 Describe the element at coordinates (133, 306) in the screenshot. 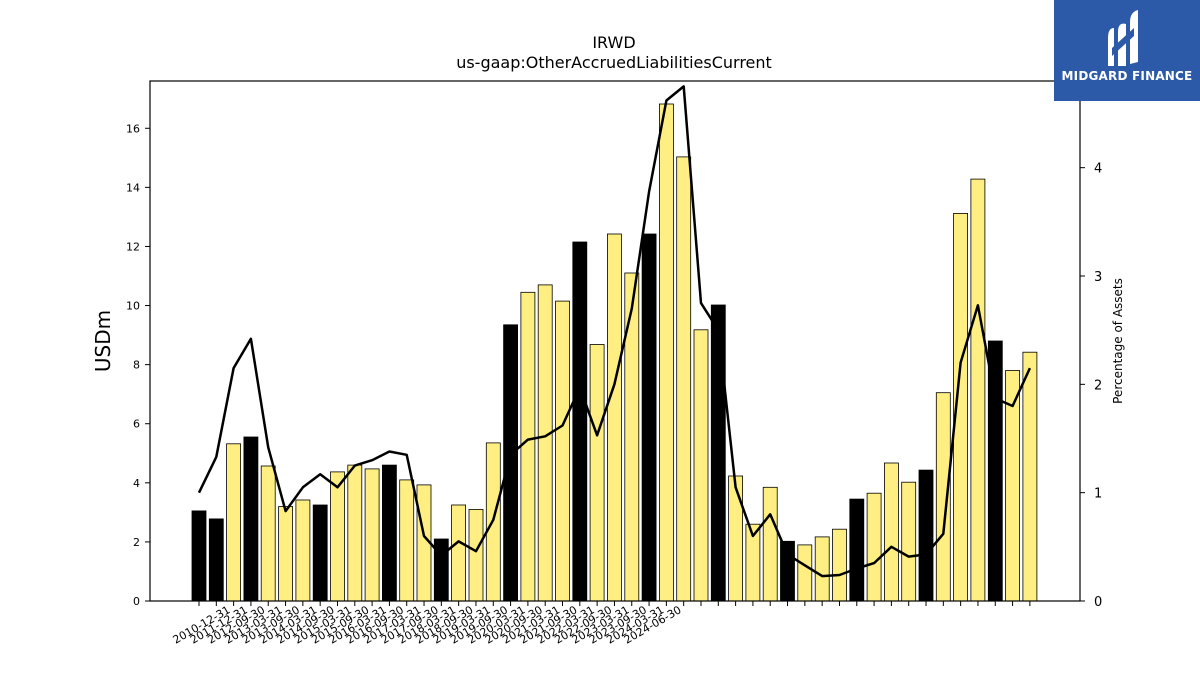

I see `y-tick-label: 10` at that location.